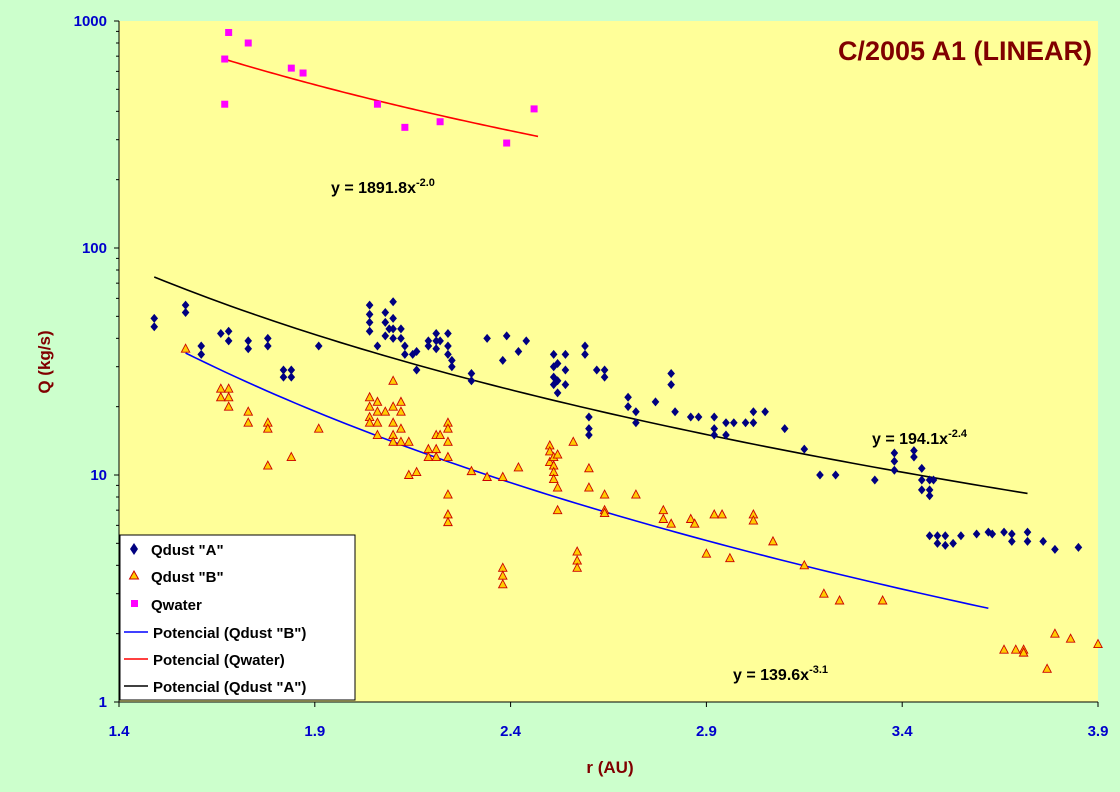  I want to click on x-tick-label: 3.9, so click(1098, 731).